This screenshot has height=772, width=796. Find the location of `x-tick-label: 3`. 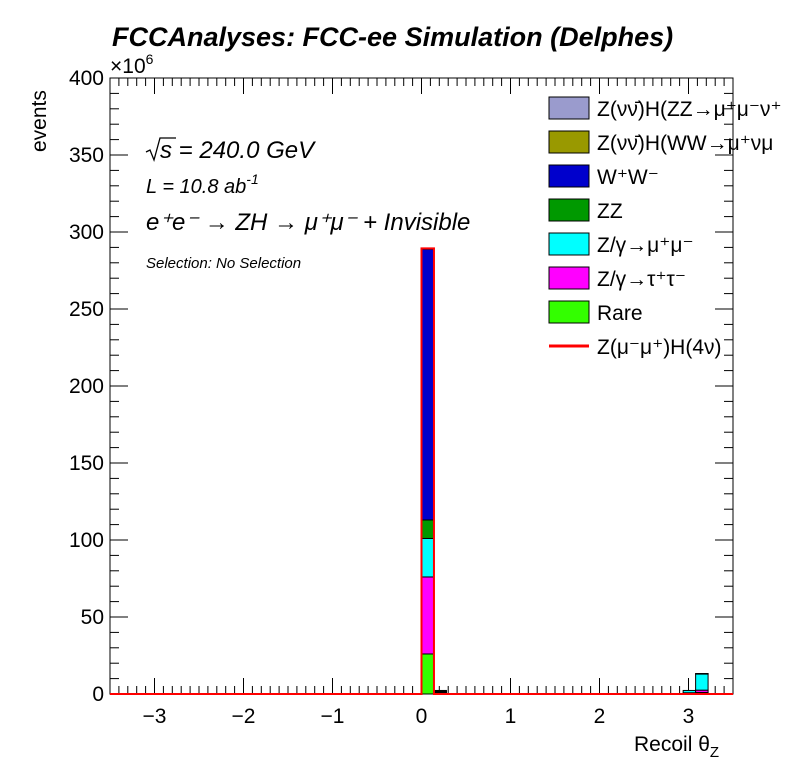

x-tick-label: 3 is located at coordinates (689, 716).